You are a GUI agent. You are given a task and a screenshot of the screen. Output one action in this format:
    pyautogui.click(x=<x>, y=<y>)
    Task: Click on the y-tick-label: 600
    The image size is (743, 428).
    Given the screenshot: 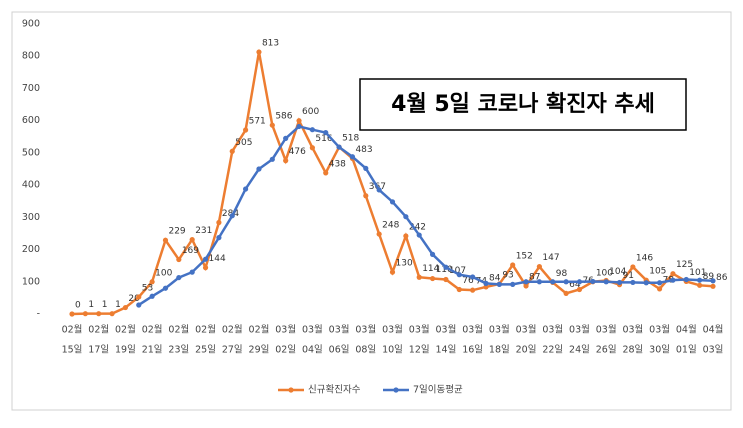 What is the action you would take?
    pyautogui.click(x=31, y=120)
    